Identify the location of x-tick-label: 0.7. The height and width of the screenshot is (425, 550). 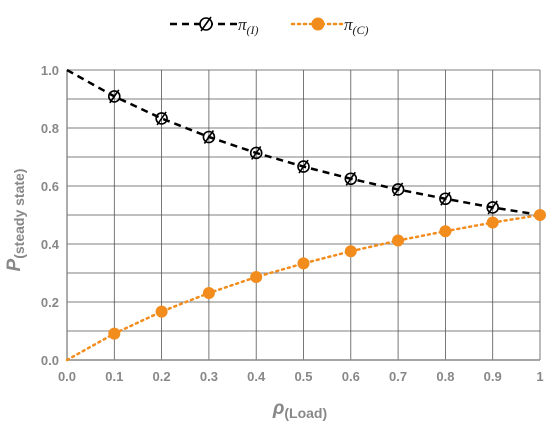
(398, 376).